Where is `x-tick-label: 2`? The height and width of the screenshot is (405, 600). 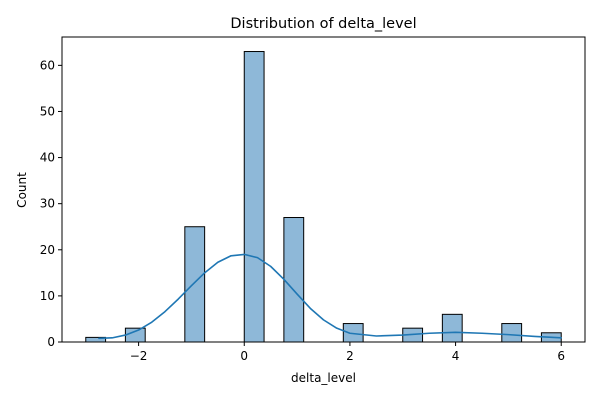 x-tick-label: 2 is located at coordinates (350, 356).